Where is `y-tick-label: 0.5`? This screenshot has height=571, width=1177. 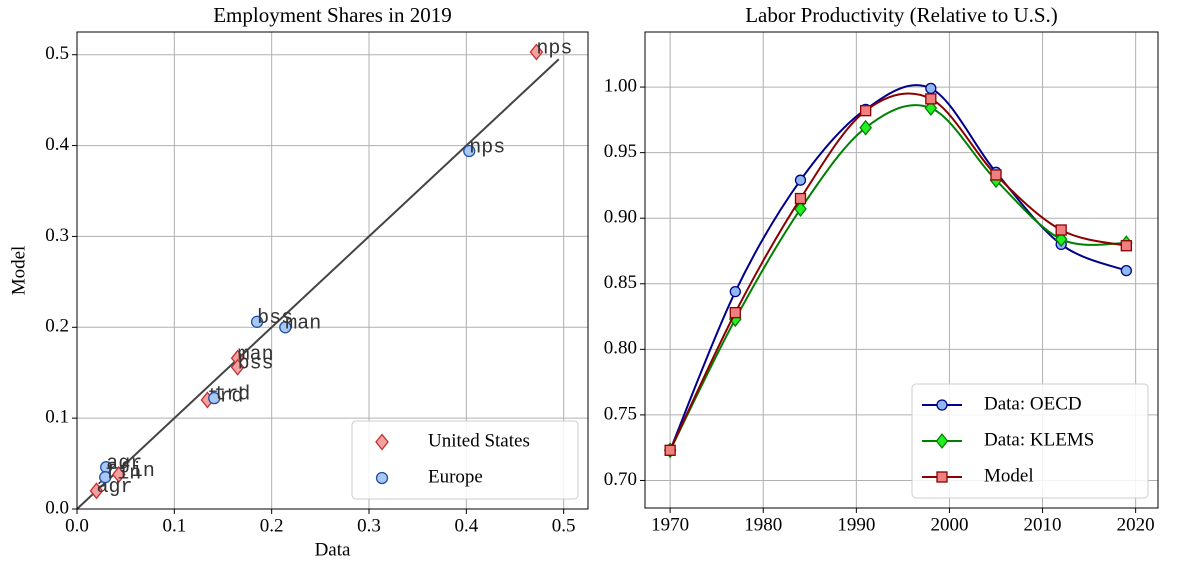
y-tick-label: 0.5 is located at coordinates (57, 53).